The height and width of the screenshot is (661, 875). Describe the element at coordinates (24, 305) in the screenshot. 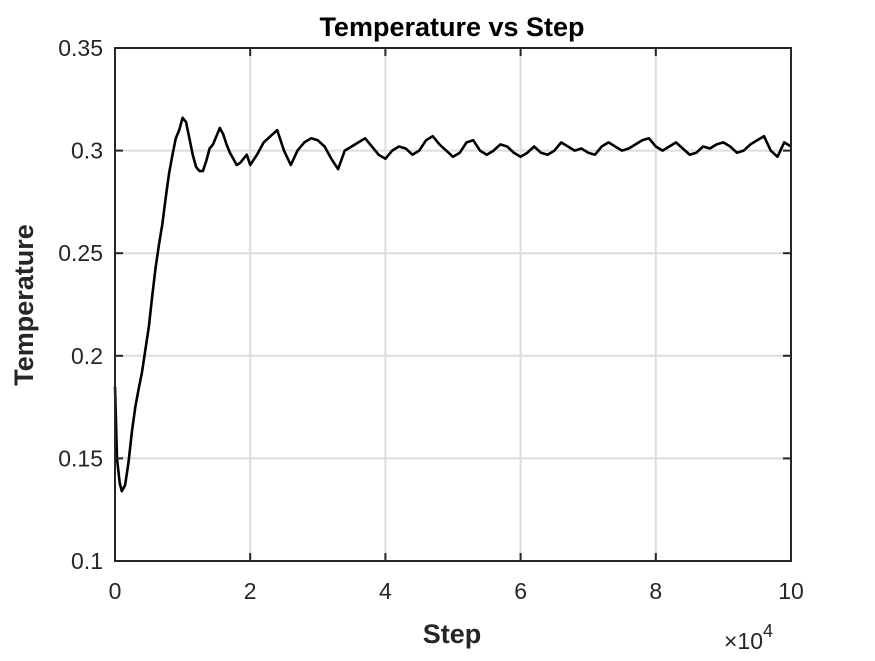

I see `y-axis-label: Temperature` at that location.